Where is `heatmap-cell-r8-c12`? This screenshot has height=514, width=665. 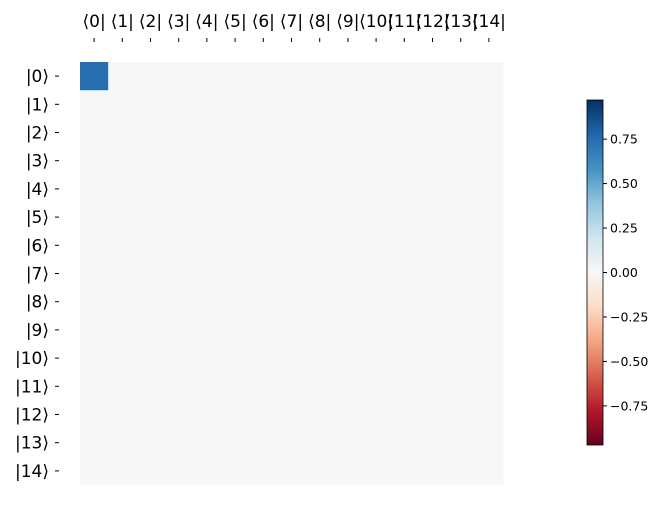 heatmap-cell-r8-c12 is located at coordinates (432, 302).